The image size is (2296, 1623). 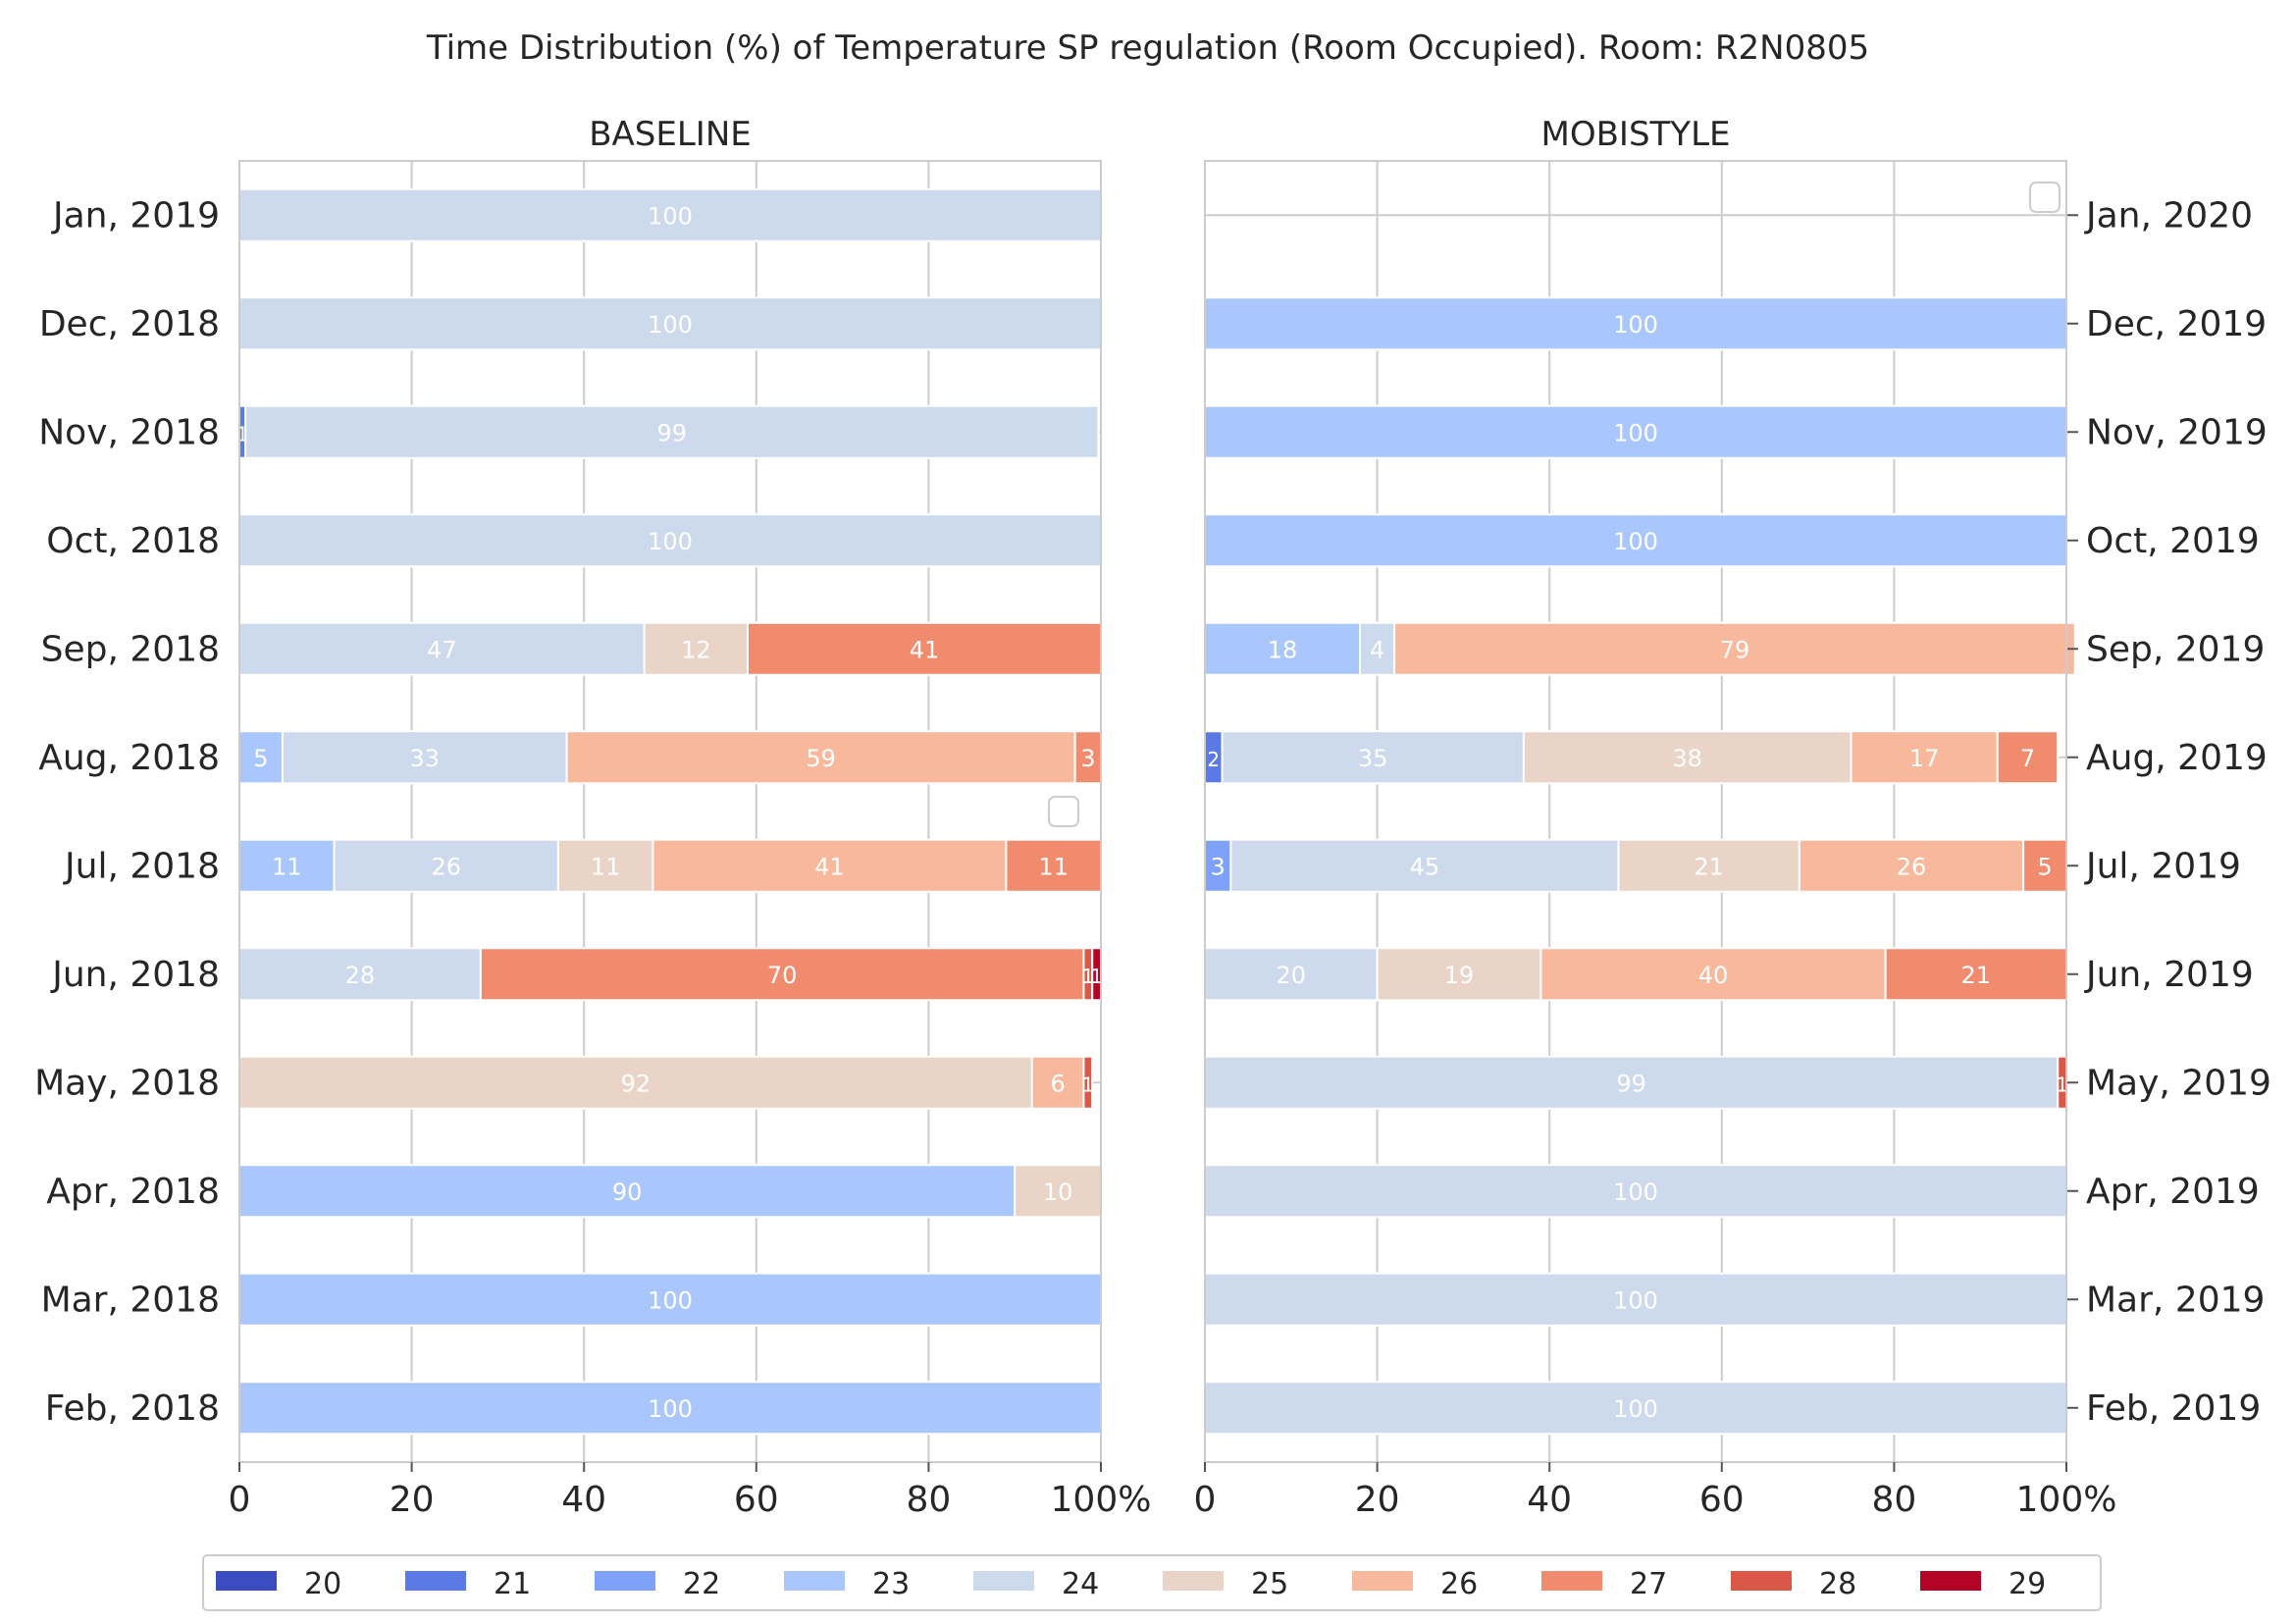 I want to click on legend-label: 27, so click(x=1648, y=1584).